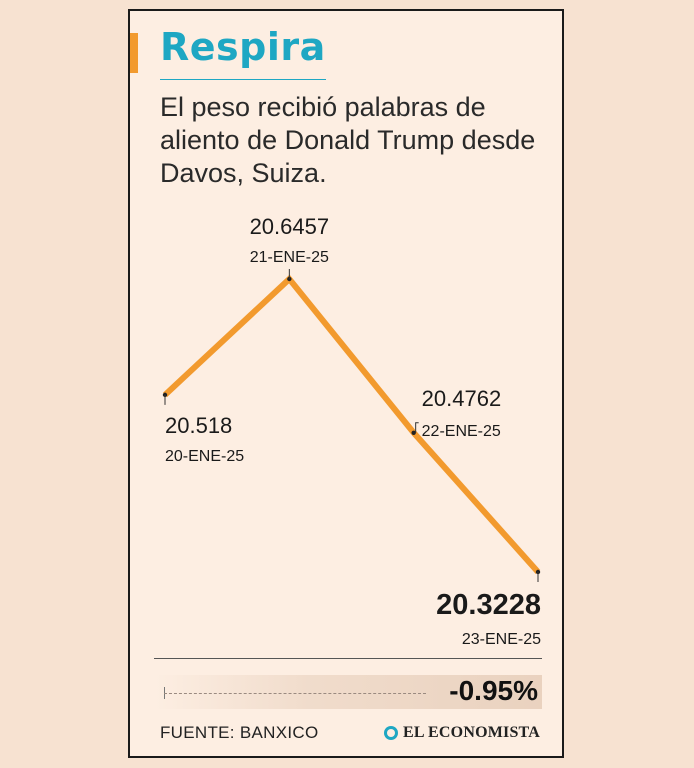 This screenshot has width=694, height=768. What do you see at coordinates (290, 226) in the screenshot?
I see `value-label: 20.6457` at bounding box center [290, 226].